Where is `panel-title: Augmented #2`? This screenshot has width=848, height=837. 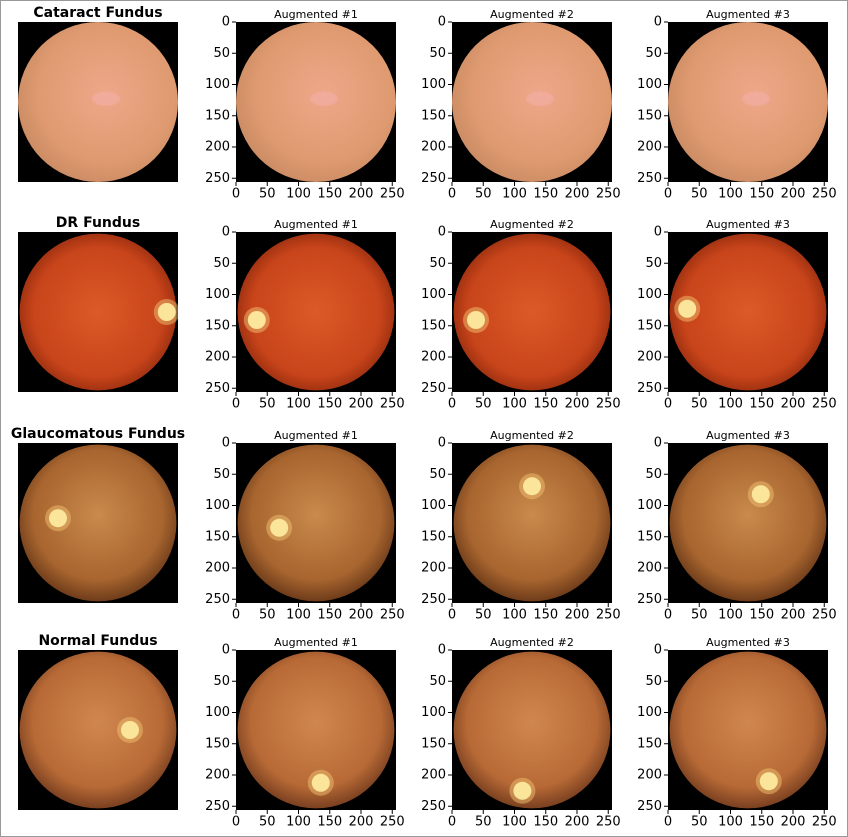 panel-title: Augmented #2 is located at coordinates (532, 642).